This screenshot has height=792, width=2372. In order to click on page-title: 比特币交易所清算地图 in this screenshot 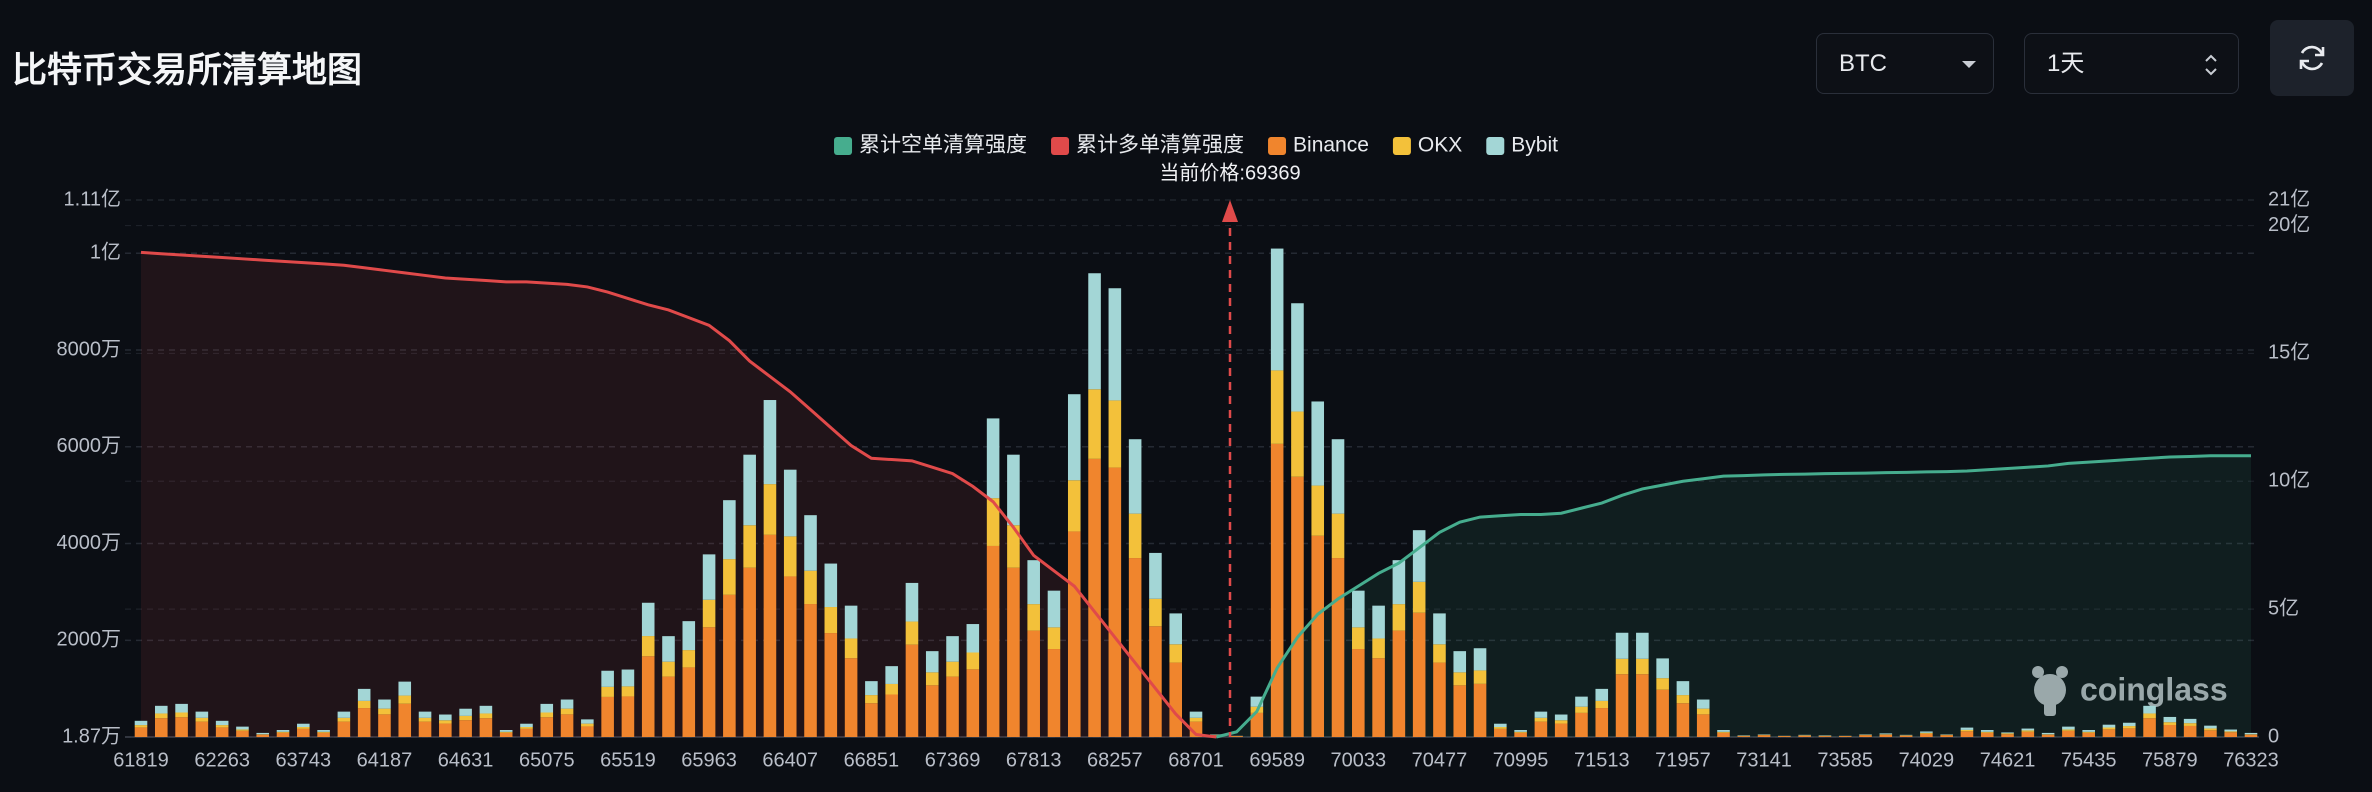, I will do `click(187, 70)`.